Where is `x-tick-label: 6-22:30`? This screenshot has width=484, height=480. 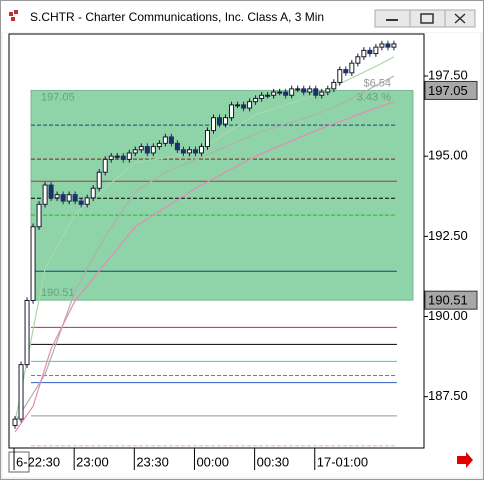 x-tick-label: 6-22:30 is located at coordinates (38, 461).